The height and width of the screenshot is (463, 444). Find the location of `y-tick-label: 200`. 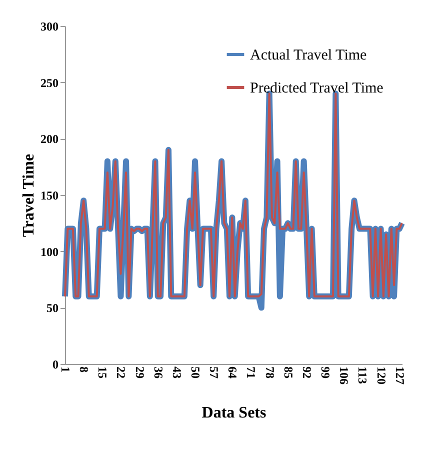

y-tick-label: 200 is located at coordinates (49, 139).